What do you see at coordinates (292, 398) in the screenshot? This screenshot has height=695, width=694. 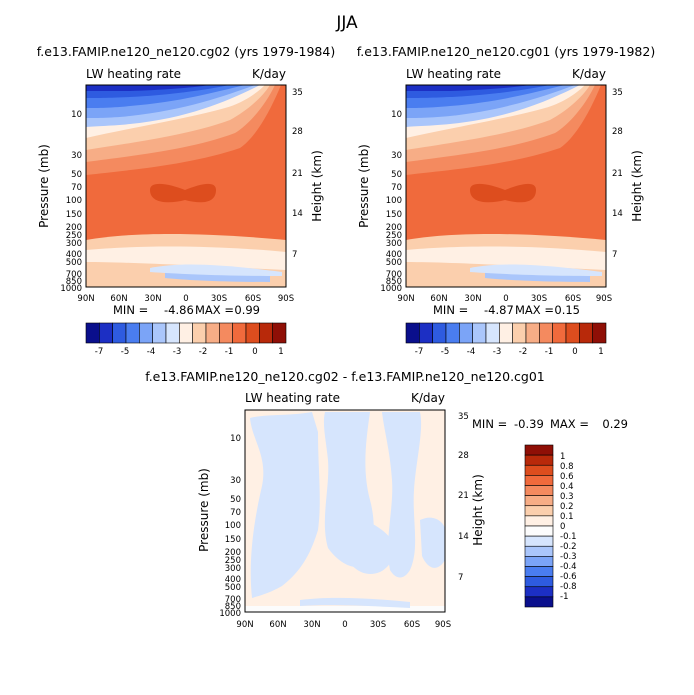 I see `panel-3-left-label: LW heating rate` at bounding box center [292, 398].